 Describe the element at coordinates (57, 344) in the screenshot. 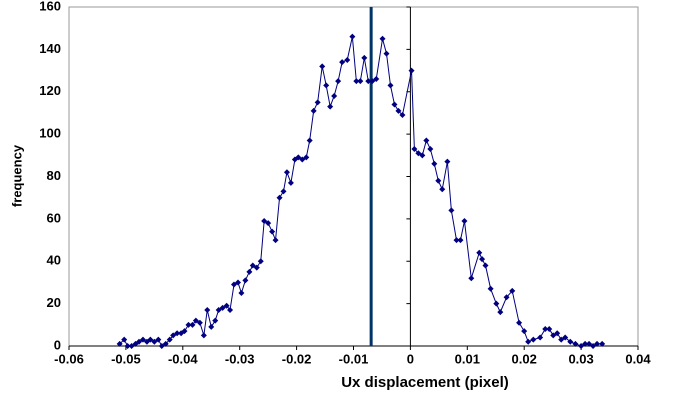

I see `y-tick-label: 0` at that location.